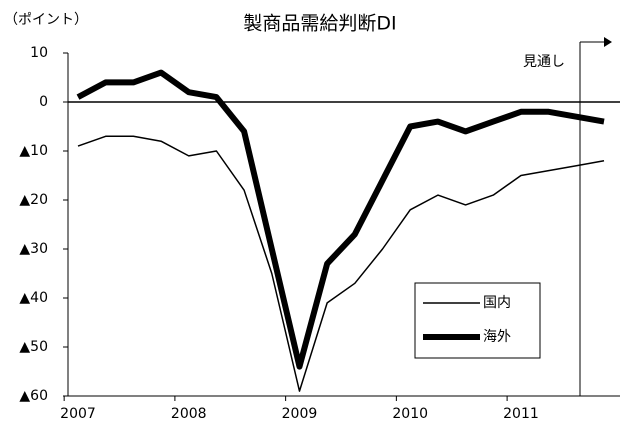 The width and height of the screenshot is (624, 432). Describe the element at coordinates (319, 24) in the screenshot. I see `chart-title: 製商品需給判断DI` at that location.